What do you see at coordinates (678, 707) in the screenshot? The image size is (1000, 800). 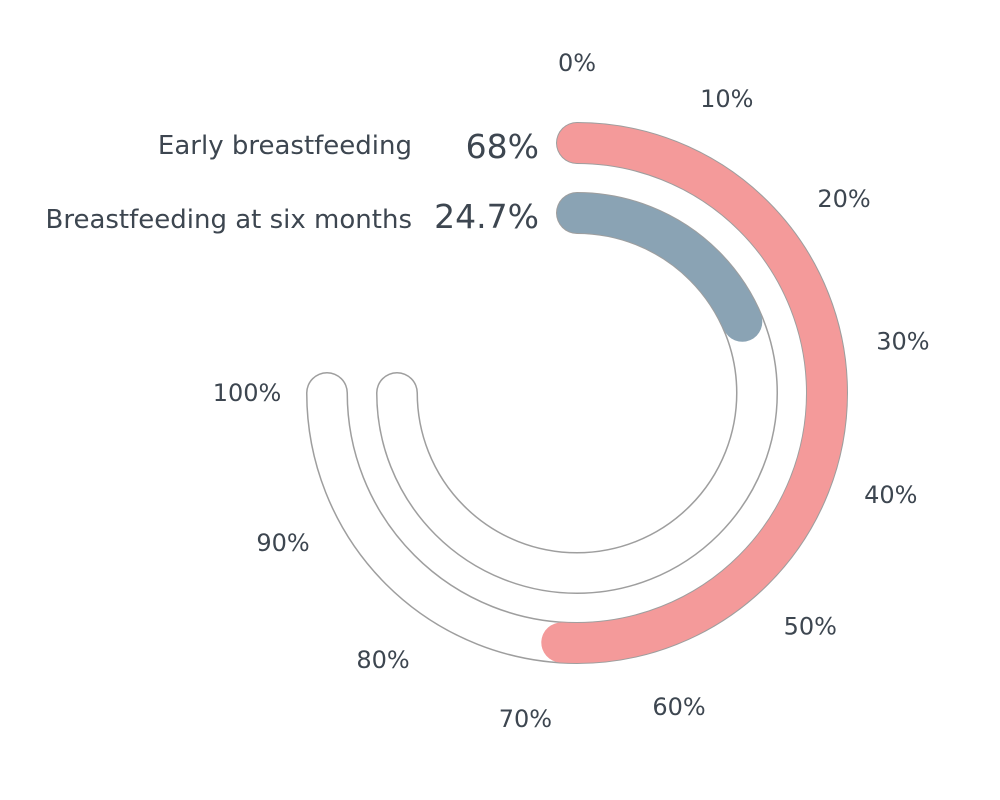 I see `tick-label-60: 60%` at bounding box center [678, 707].